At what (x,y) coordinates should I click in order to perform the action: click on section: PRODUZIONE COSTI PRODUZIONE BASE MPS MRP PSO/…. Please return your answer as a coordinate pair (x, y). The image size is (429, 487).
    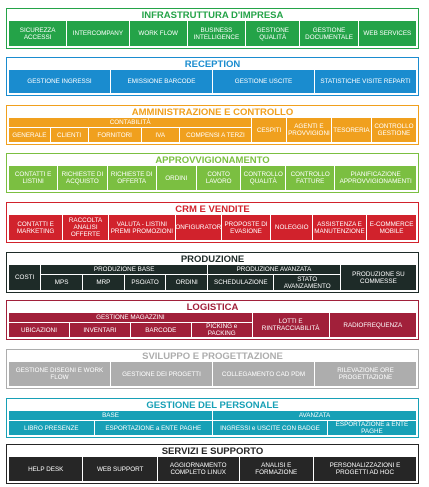
    Looking at the image, I should click on (212, 272).